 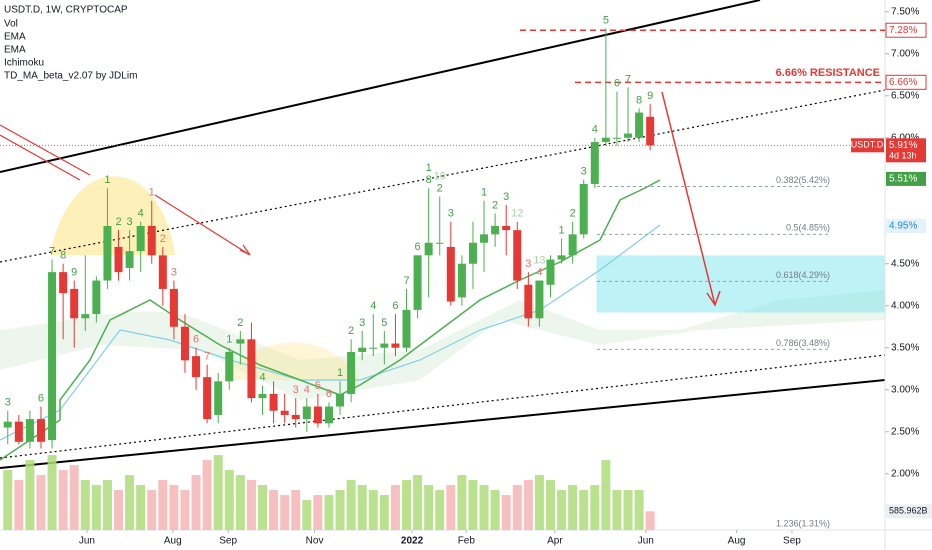 I want to click on td-count: 10, so click(x=440, y=176).